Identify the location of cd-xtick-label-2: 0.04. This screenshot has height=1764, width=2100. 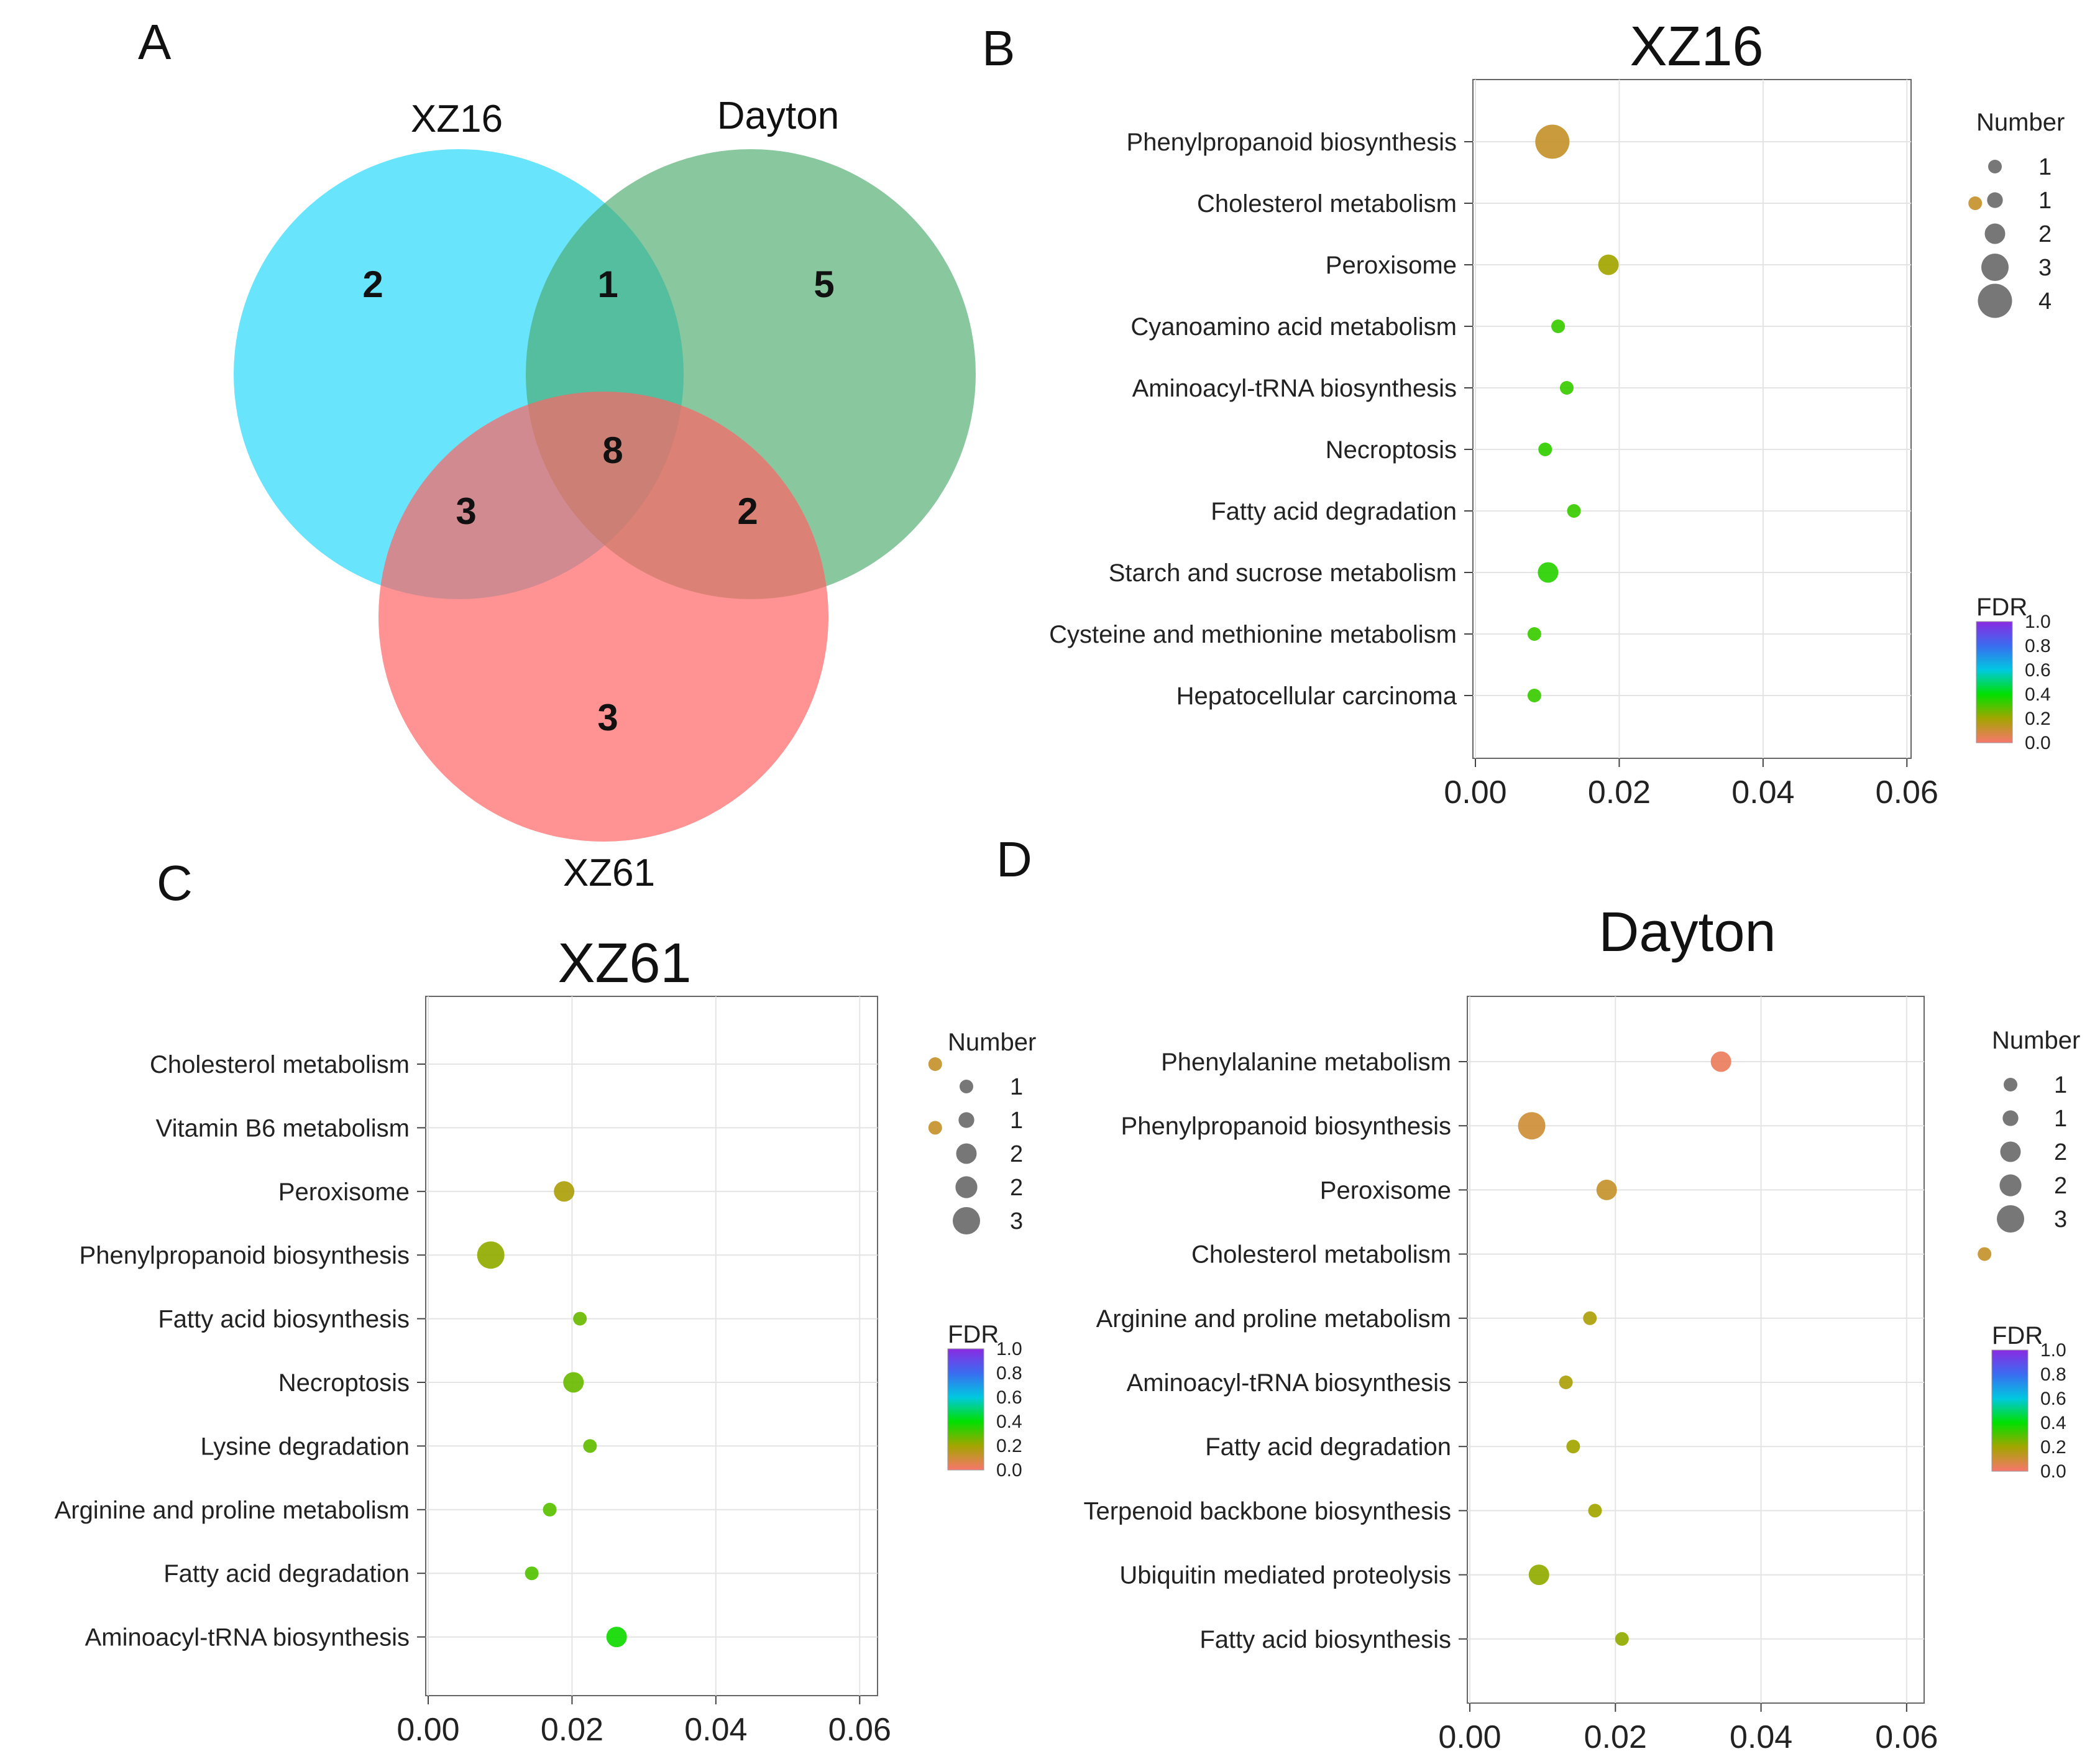
(1761, 1737).